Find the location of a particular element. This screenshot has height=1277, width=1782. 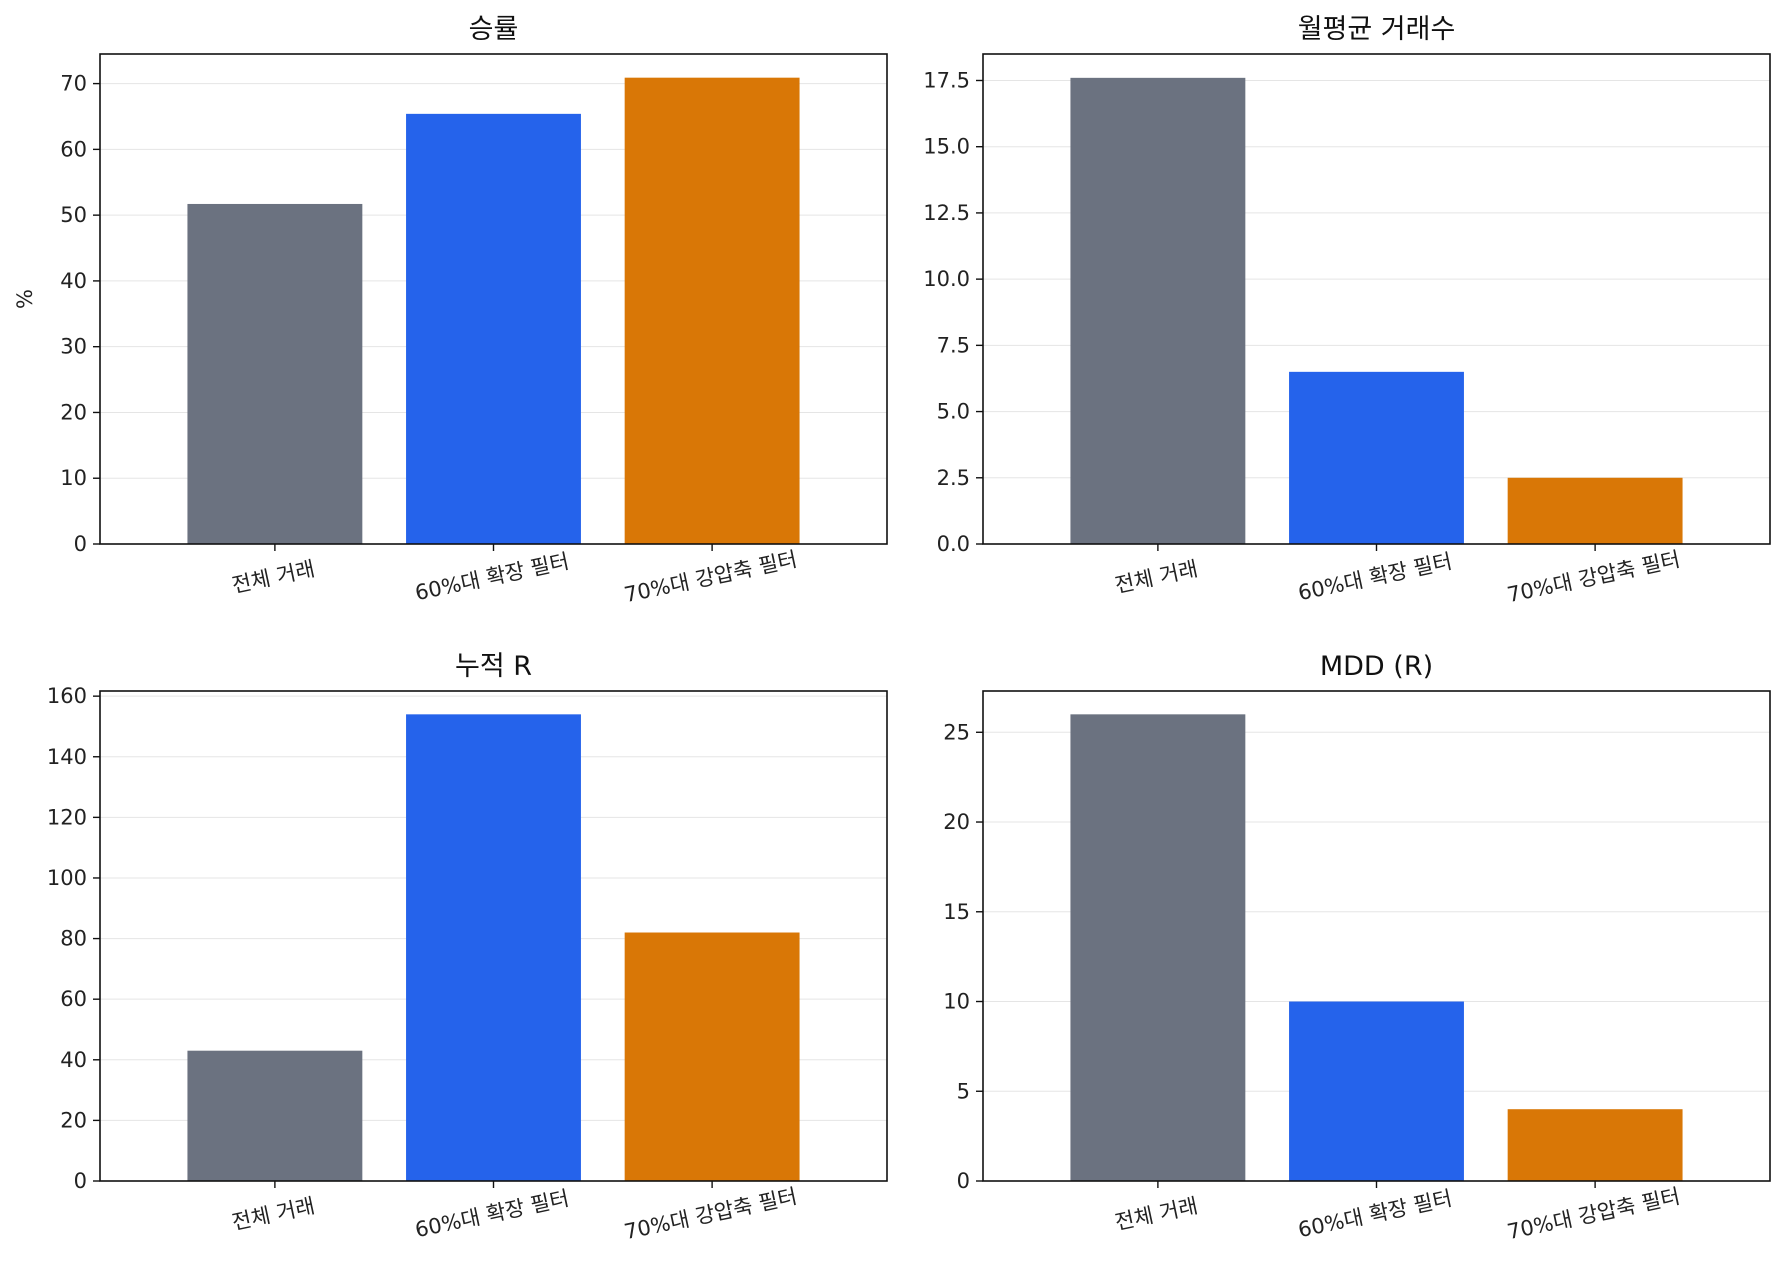

win-rate-chart-y-tick-label-3: 30 is located at coordinates (73, 347).